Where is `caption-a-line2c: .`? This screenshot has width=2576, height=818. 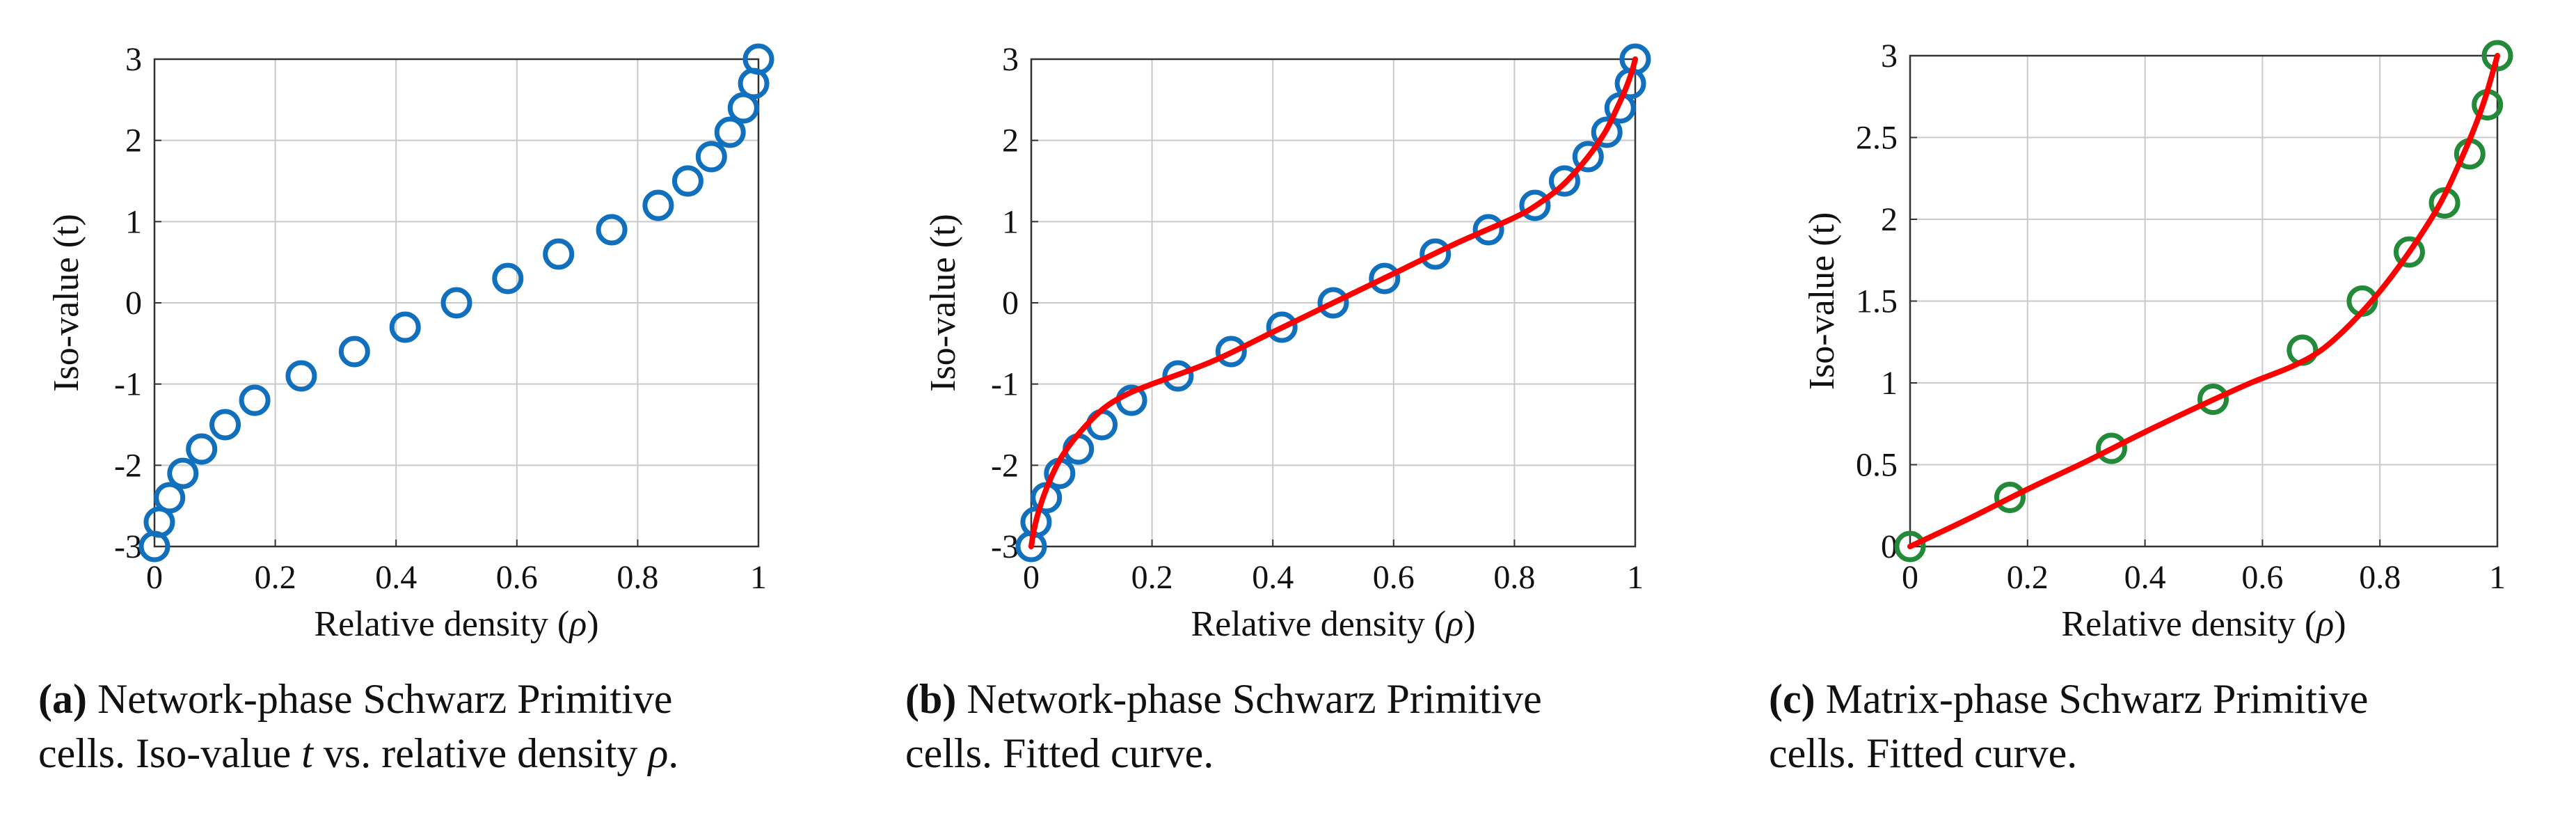 caption-a-line2c: . is located at coordinates (673, 753).